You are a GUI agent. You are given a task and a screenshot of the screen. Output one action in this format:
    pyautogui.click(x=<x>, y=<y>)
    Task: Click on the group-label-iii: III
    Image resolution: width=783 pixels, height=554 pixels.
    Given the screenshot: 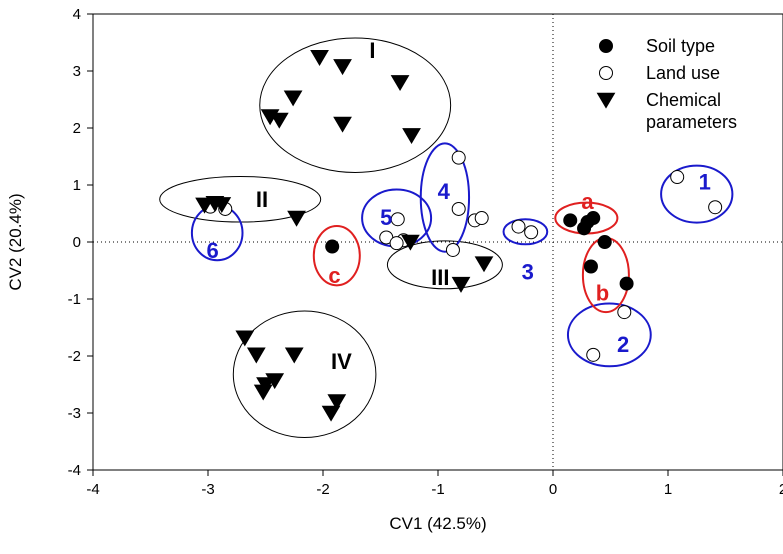 What is the action you would take?
    pyautogui.click(x=440, y=277)
    